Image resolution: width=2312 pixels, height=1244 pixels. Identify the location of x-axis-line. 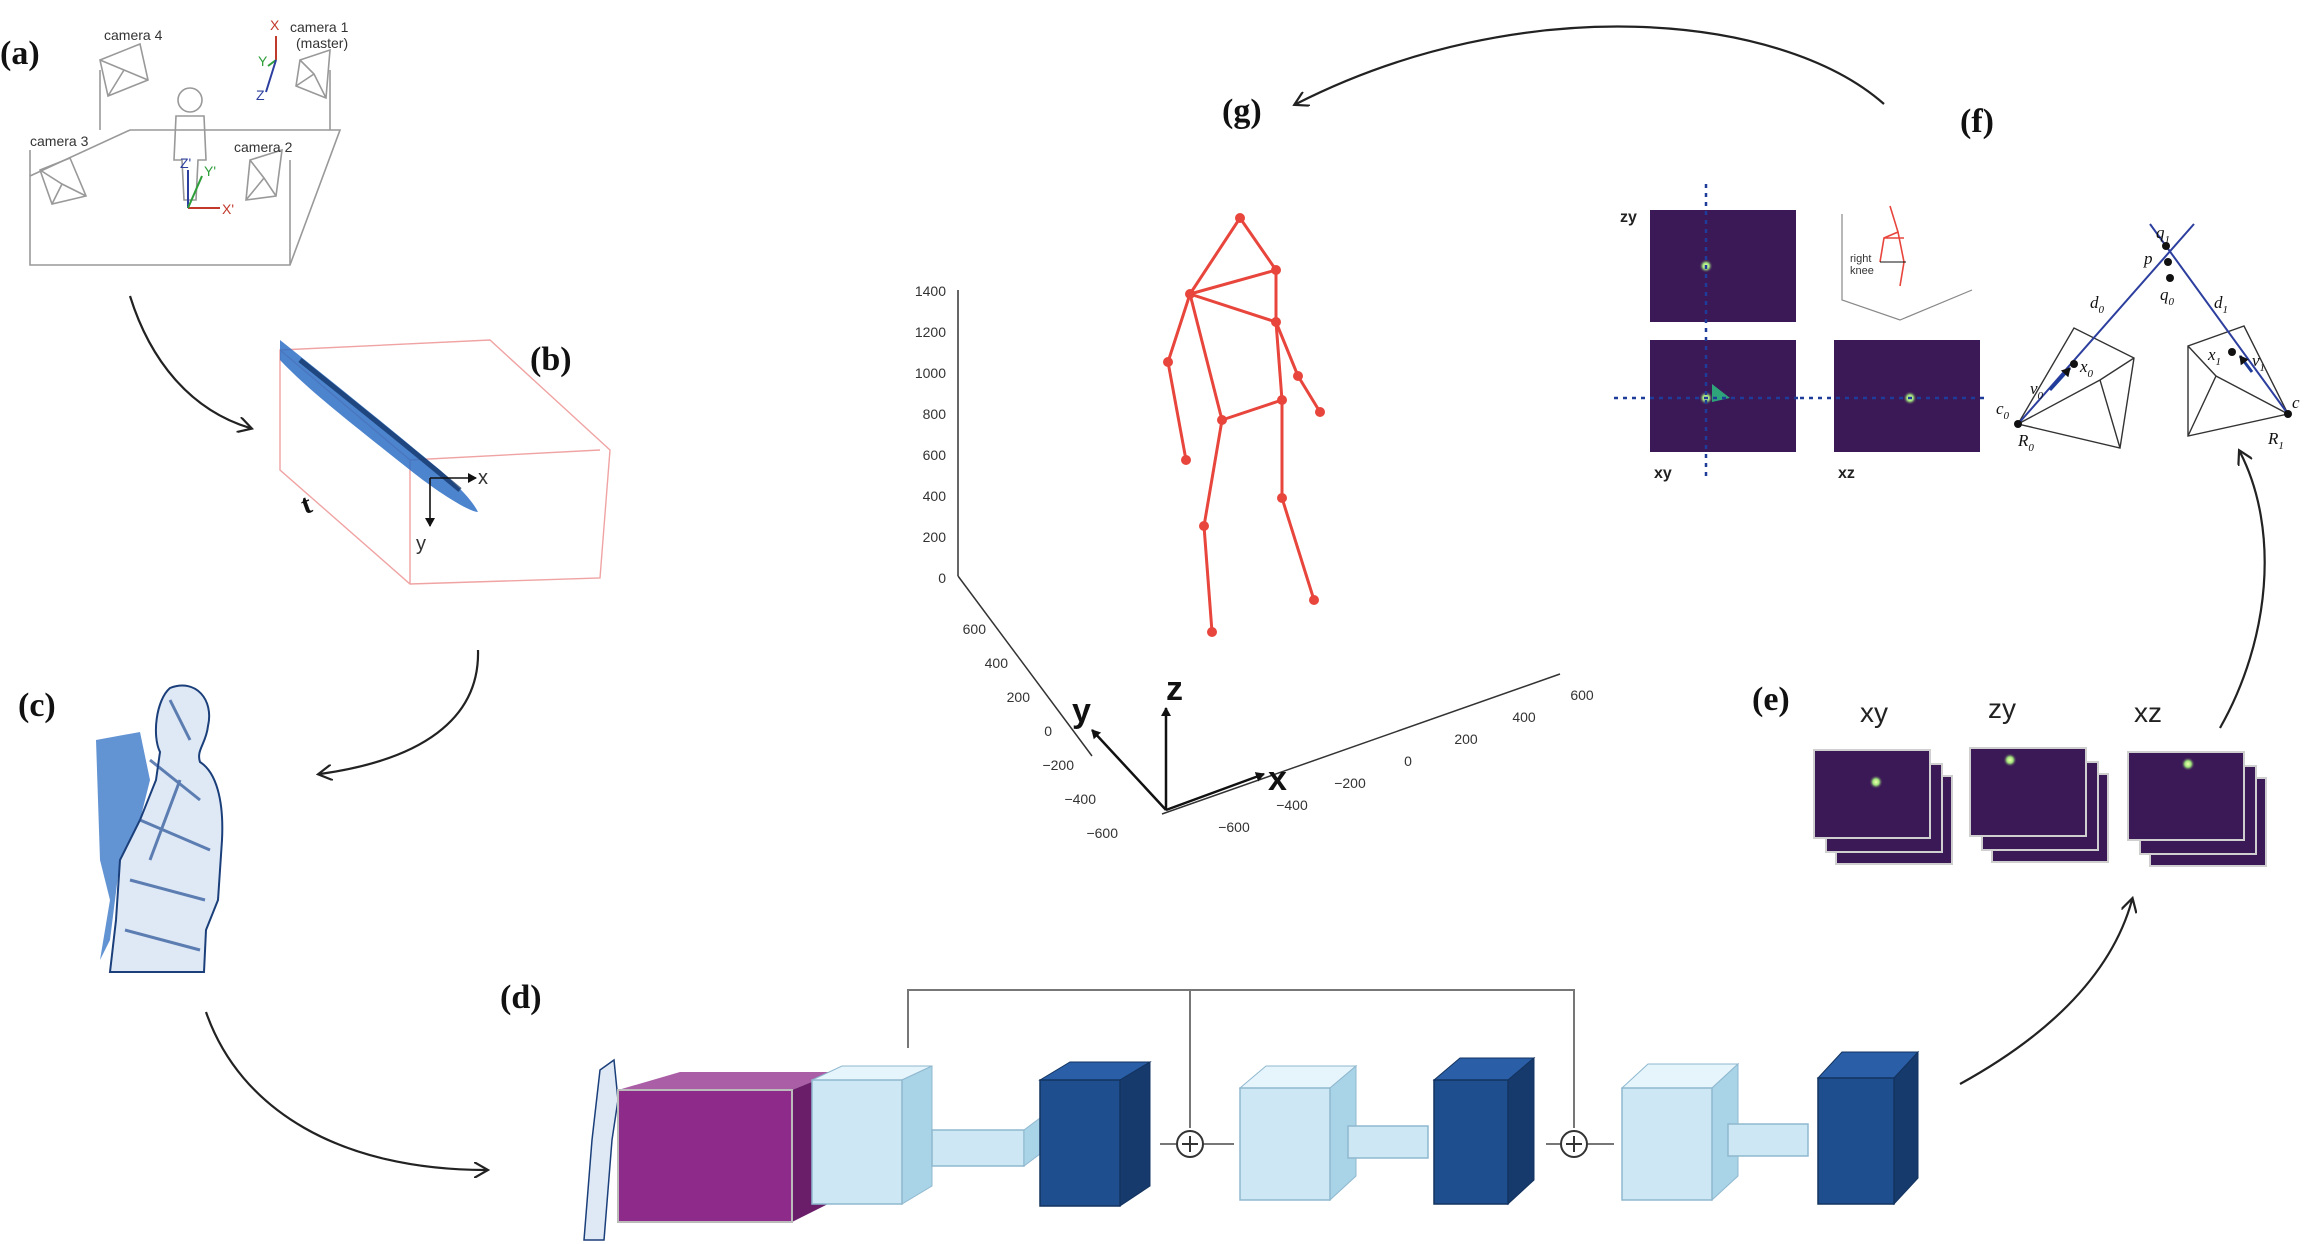
(1361, 744).